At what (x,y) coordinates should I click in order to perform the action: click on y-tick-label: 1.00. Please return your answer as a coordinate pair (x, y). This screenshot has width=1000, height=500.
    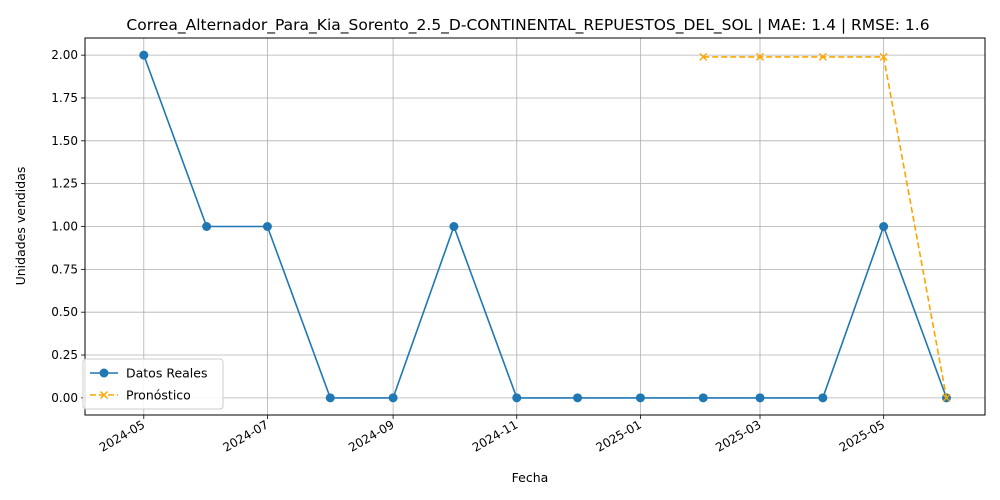
    Looking at the image, I should click on (64, 227).